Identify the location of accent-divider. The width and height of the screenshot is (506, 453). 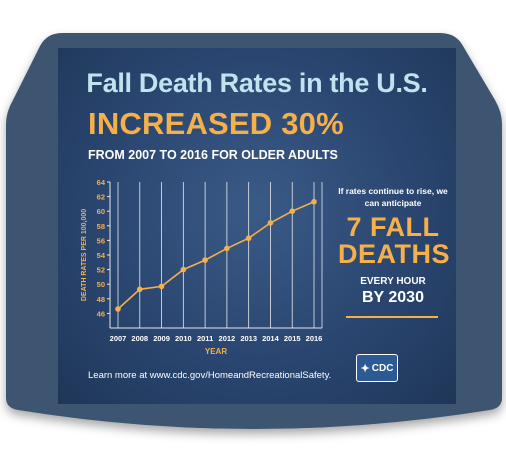
(392, 317).